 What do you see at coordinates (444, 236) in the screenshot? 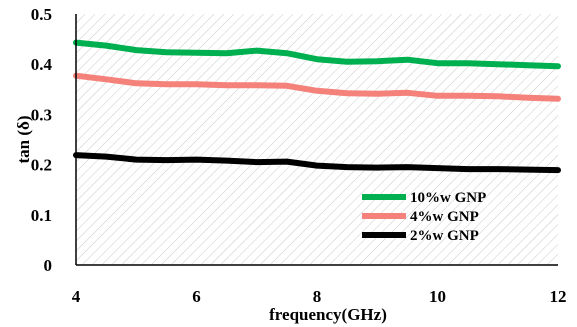
I see `legend-label-3: 2%w GNP` at bounding box center [444, 236].